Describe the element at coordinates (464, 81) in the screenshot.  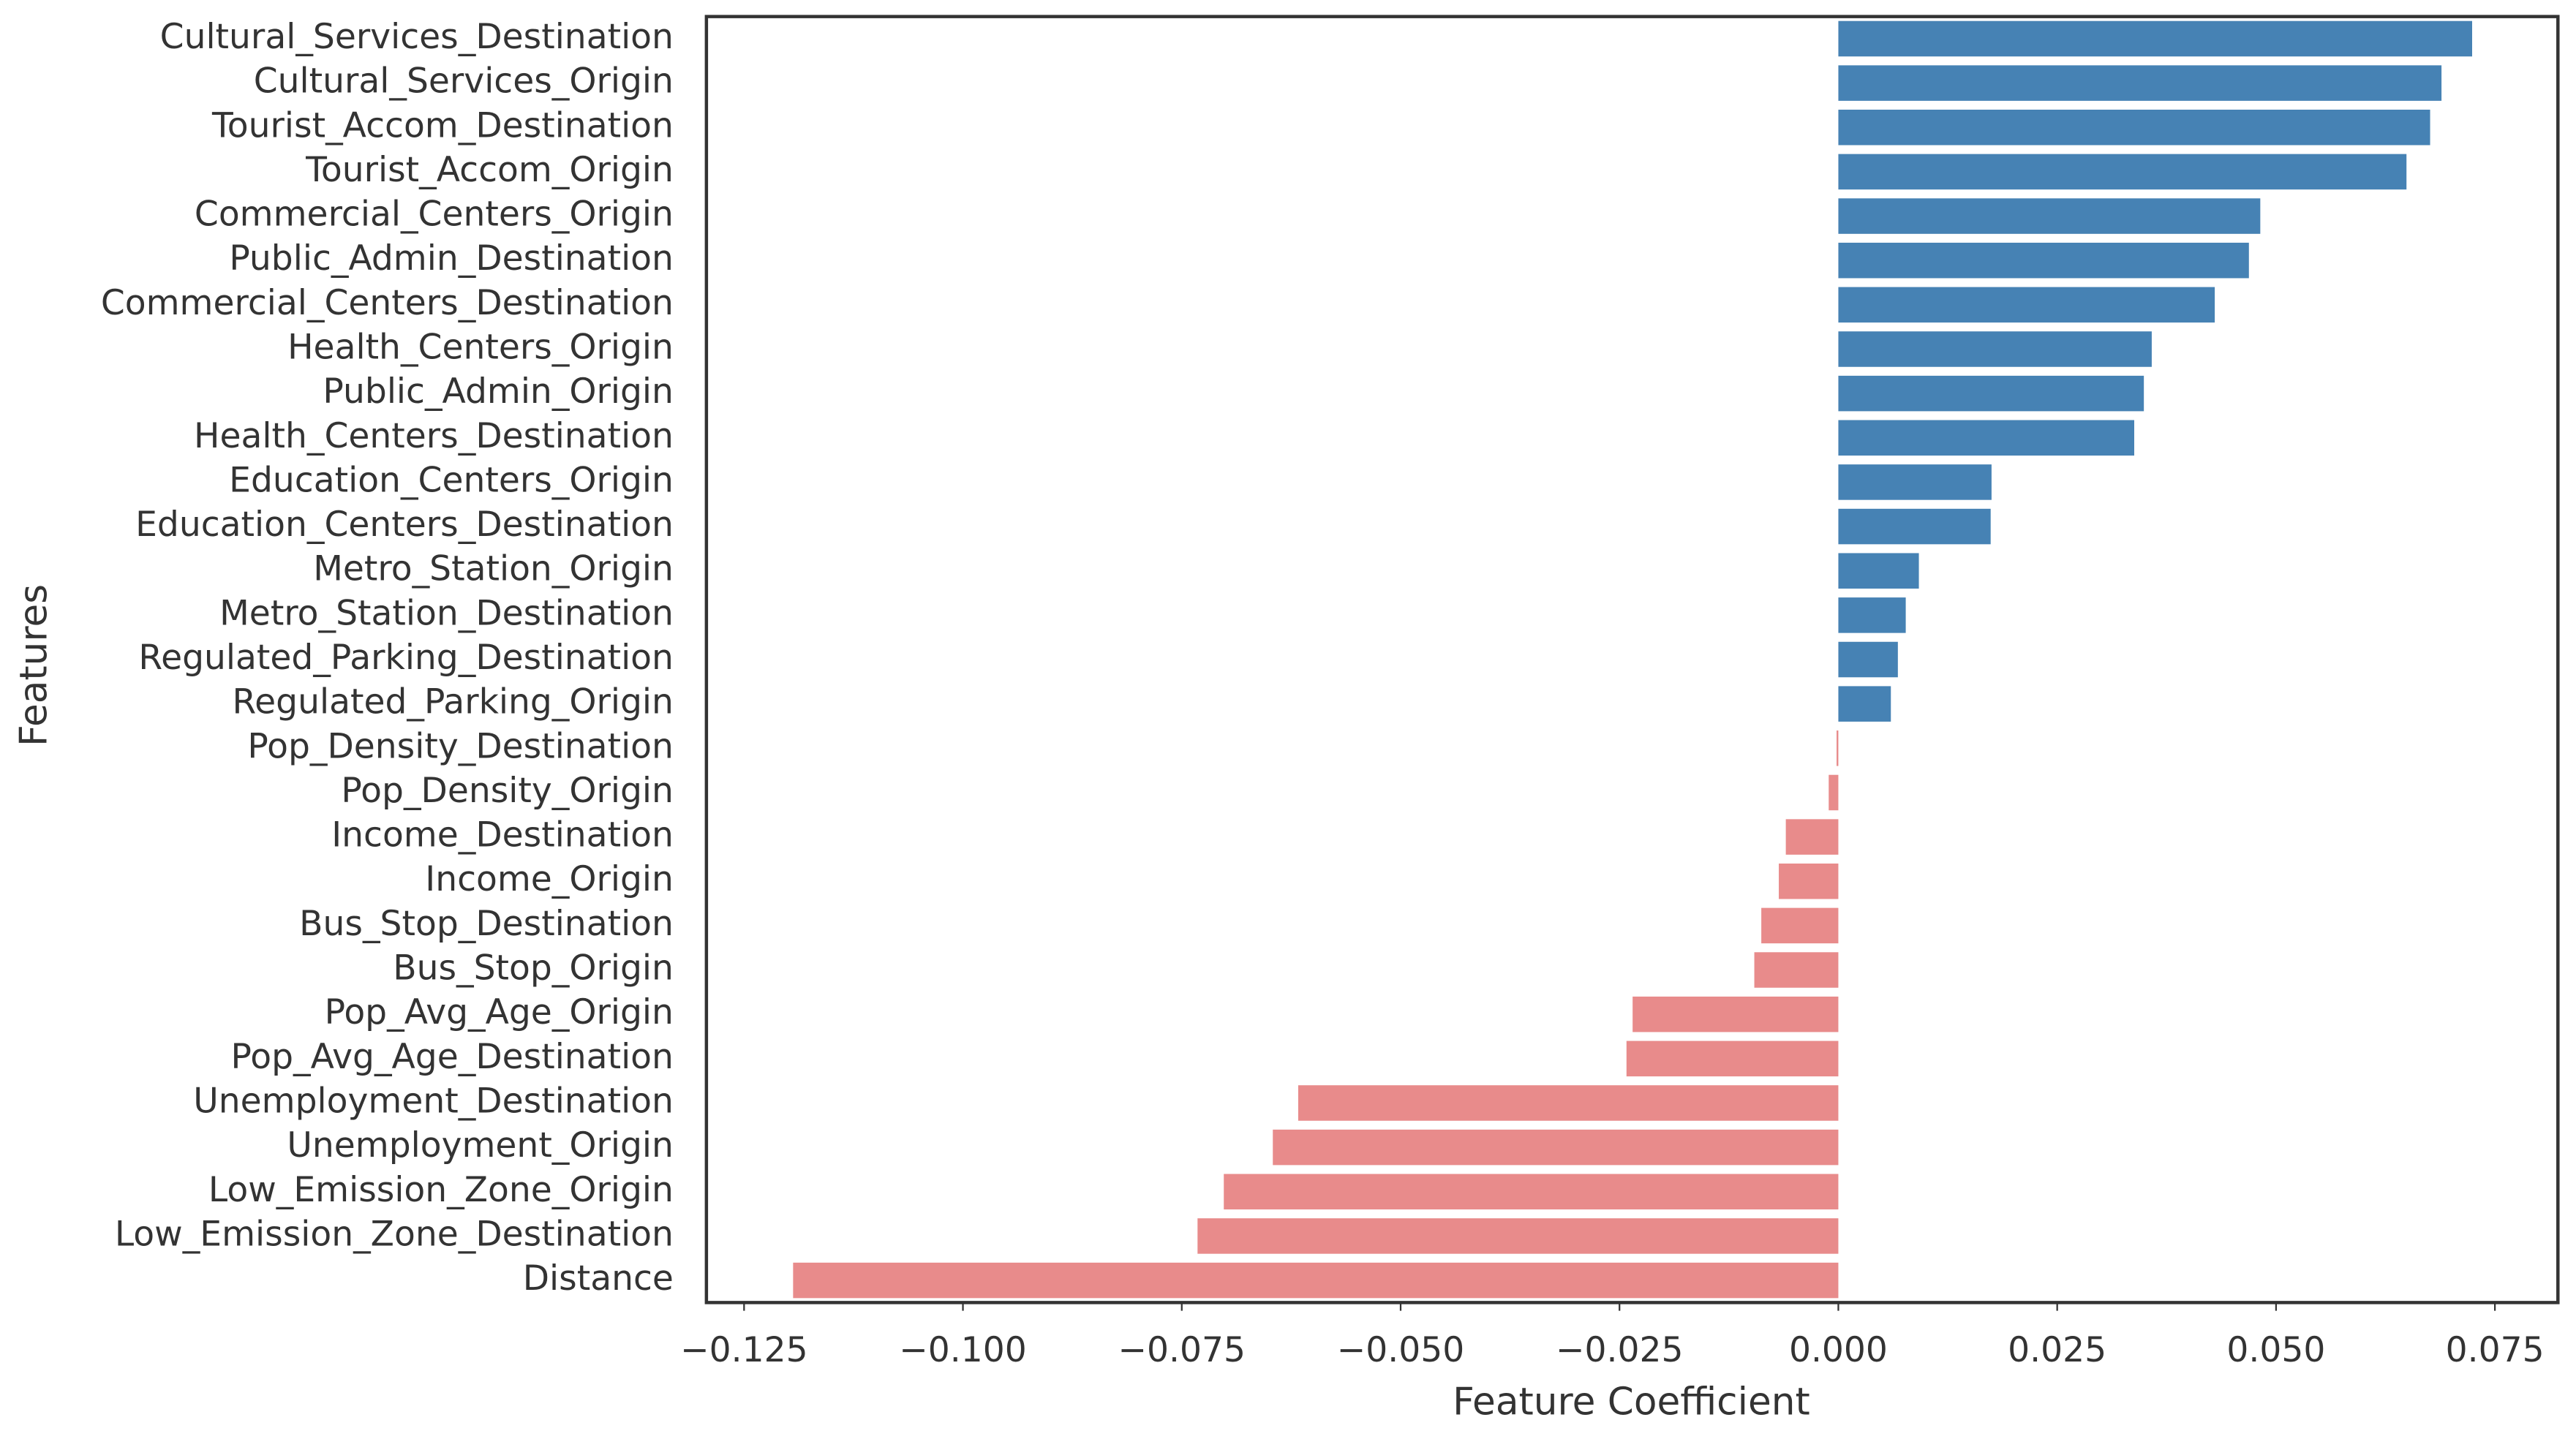
I see `y-tick-label: Cultural_Services_Origin` at that location.